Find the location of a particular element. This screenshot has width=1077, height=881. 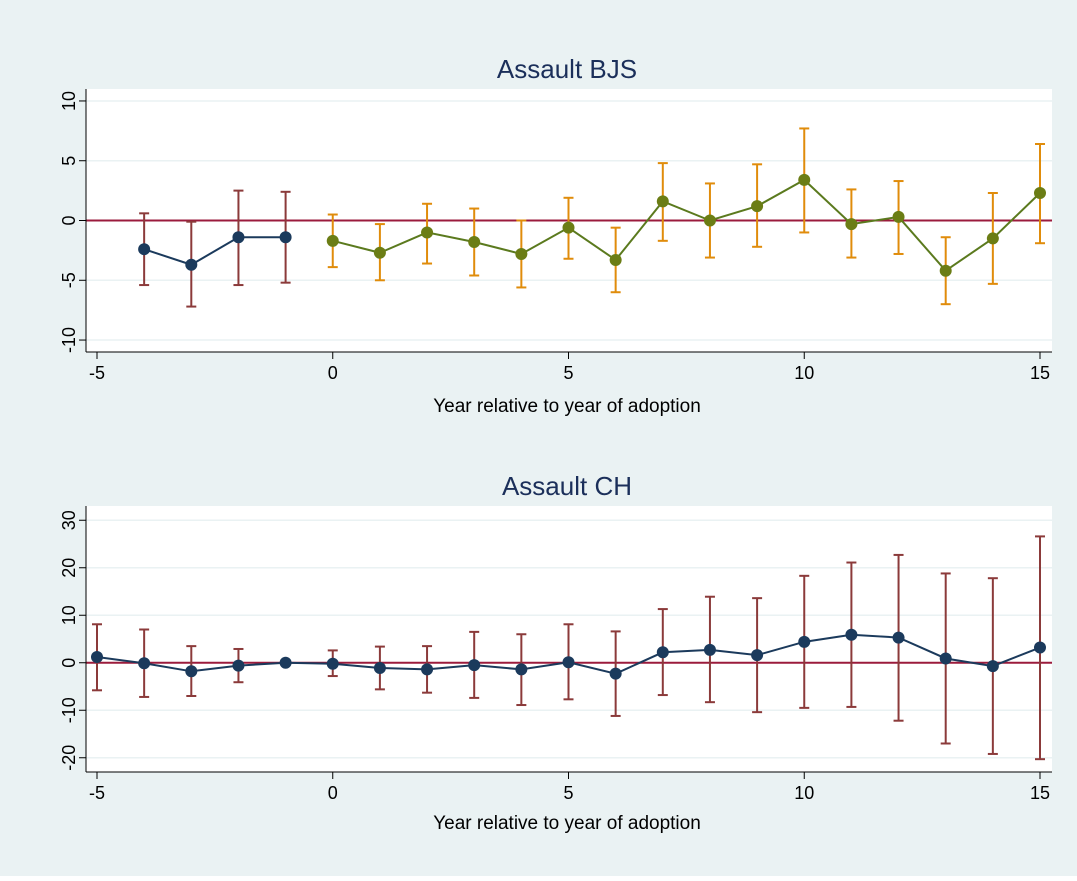

y-tick-label: 5 is located at coordinates (69, 161).